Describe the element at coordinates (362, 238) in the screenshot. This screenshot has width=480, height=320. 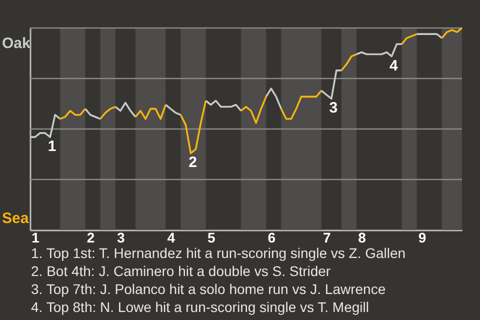
I see `x-tick-label: 8` at that location.